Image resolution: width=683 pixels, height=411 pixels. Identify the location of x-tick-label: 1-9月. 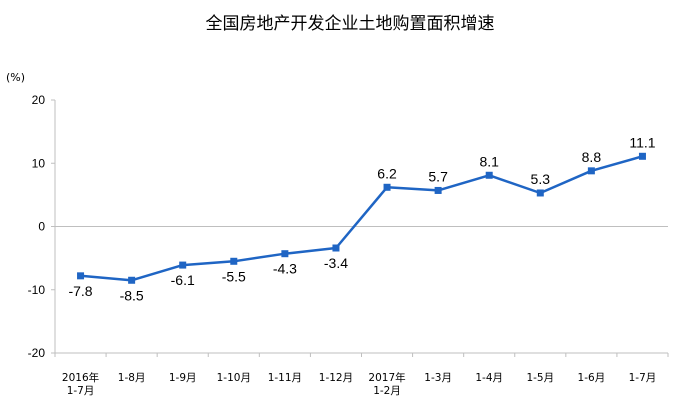
(183, 378).